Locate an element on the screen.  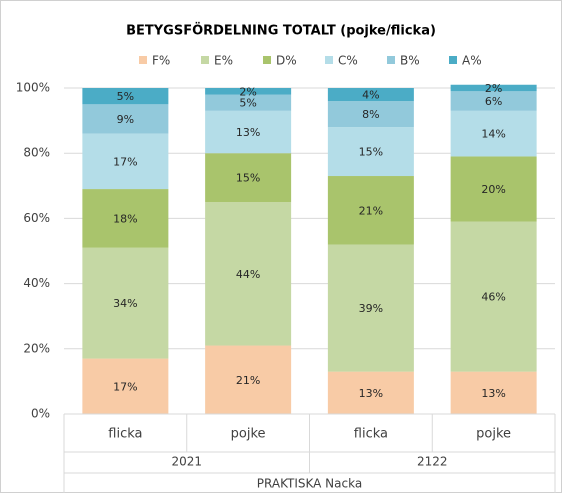
data-label: 8% is located at coordinates (370, 114).